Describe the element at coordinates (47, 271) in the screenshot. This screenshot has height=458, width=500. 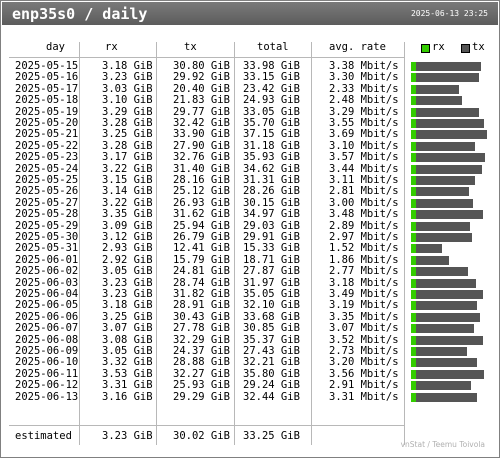
I see `day-cell: 2025-06-02` at that location.